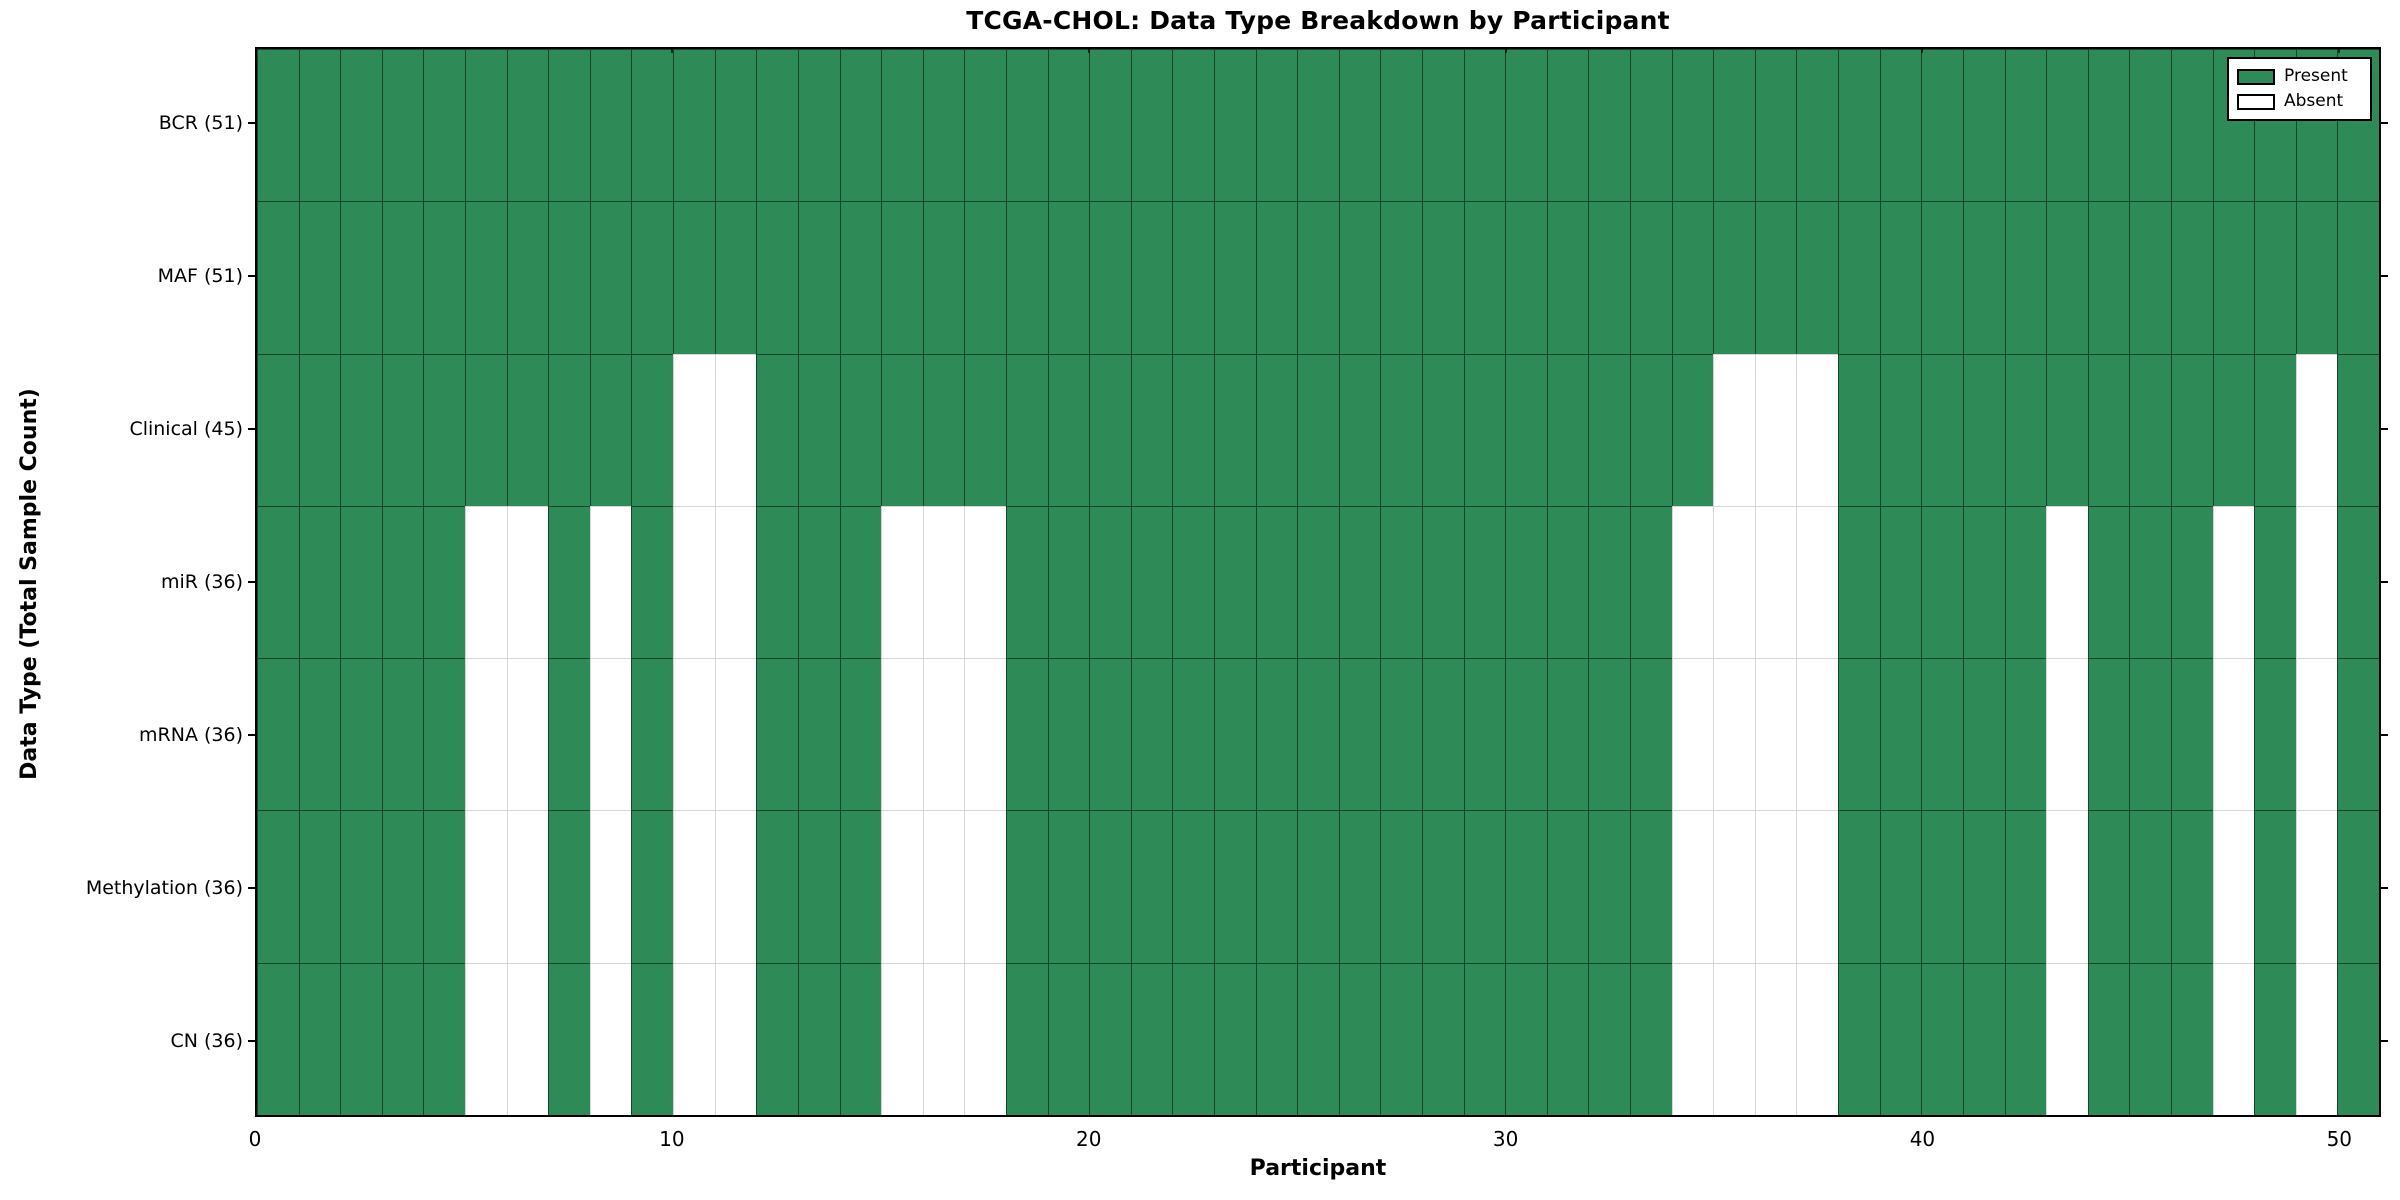 This screenshot has height=1200, width=2400. Describe the element at coordinates (672, 1139) in the screenshot. I see `x-tick-label: 10` at that location.